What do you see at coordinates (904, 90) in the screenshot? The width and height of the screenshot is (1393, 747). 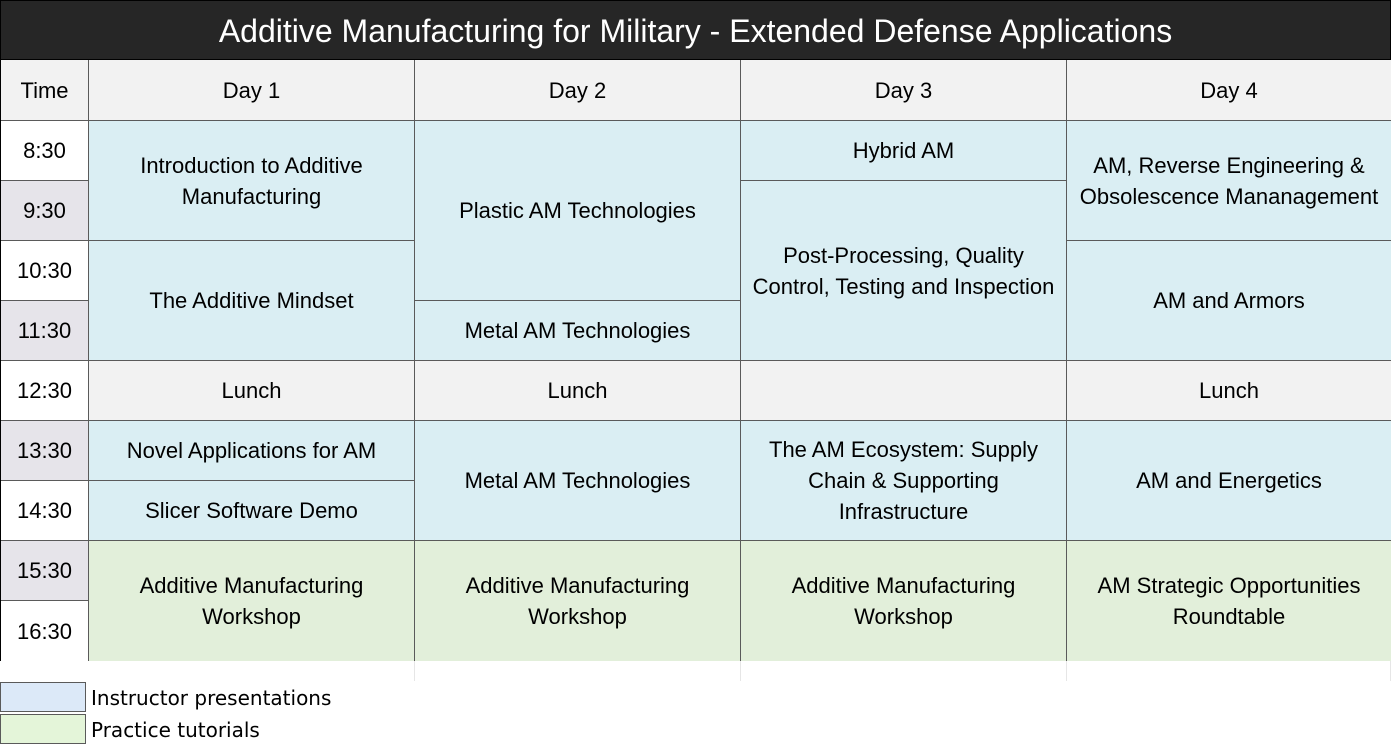 I see `day-header-3: Day 3` at bounding box center [904, 90].